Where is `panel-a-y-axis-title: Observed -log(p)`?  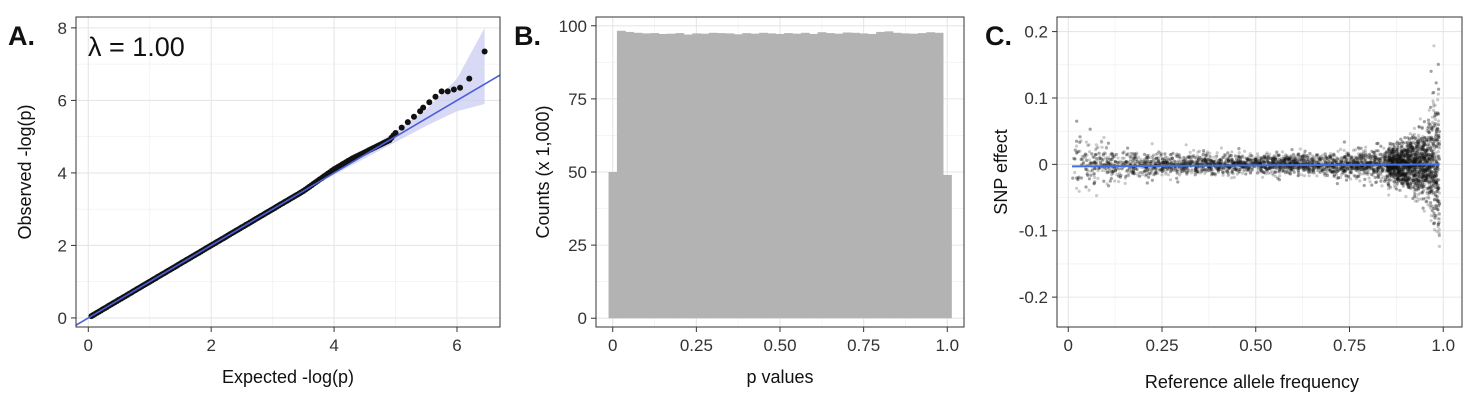 panel-a-y-axis-title: Observed -log(p) is located at coordinates (25, 171).